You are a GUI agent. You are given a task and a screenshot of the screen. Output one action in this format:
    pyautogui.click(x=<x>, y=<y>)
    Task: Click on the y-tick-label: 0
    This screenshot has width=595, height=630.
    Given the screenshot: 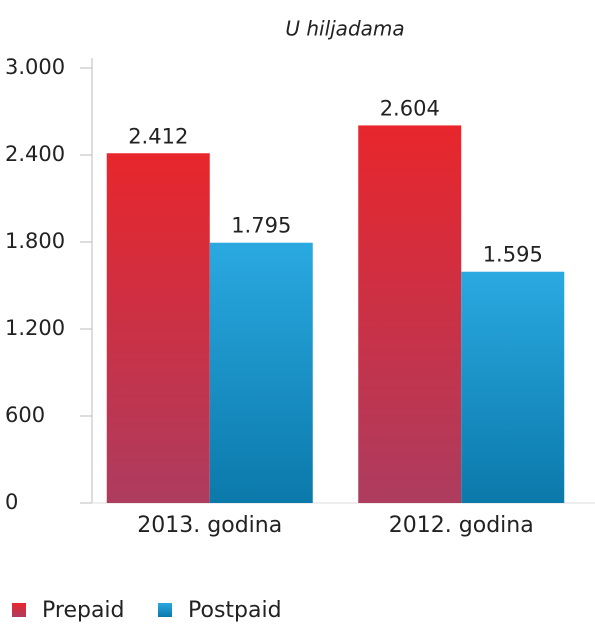 What is the action you would take?
    pyautogui.click(x=11, y=502)
    